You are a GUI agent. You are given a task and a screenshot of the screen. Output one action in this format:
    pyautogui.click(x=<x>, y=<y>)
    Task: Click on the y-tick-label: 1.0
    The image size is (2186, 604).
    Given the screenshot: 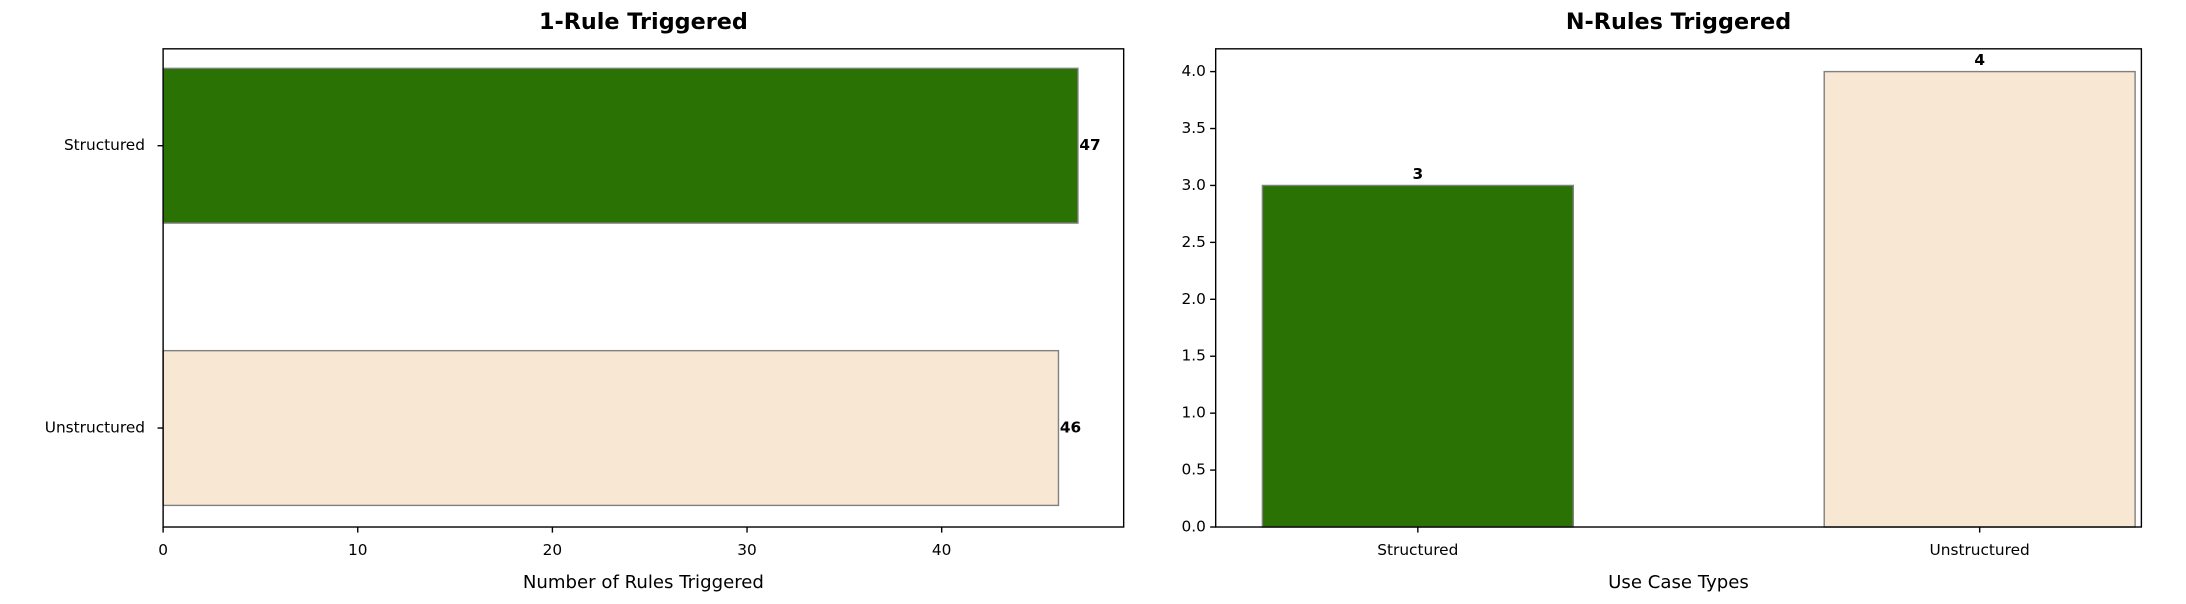 What is the action you would take?
    pyautogui.click(x=1194, y=413)
    